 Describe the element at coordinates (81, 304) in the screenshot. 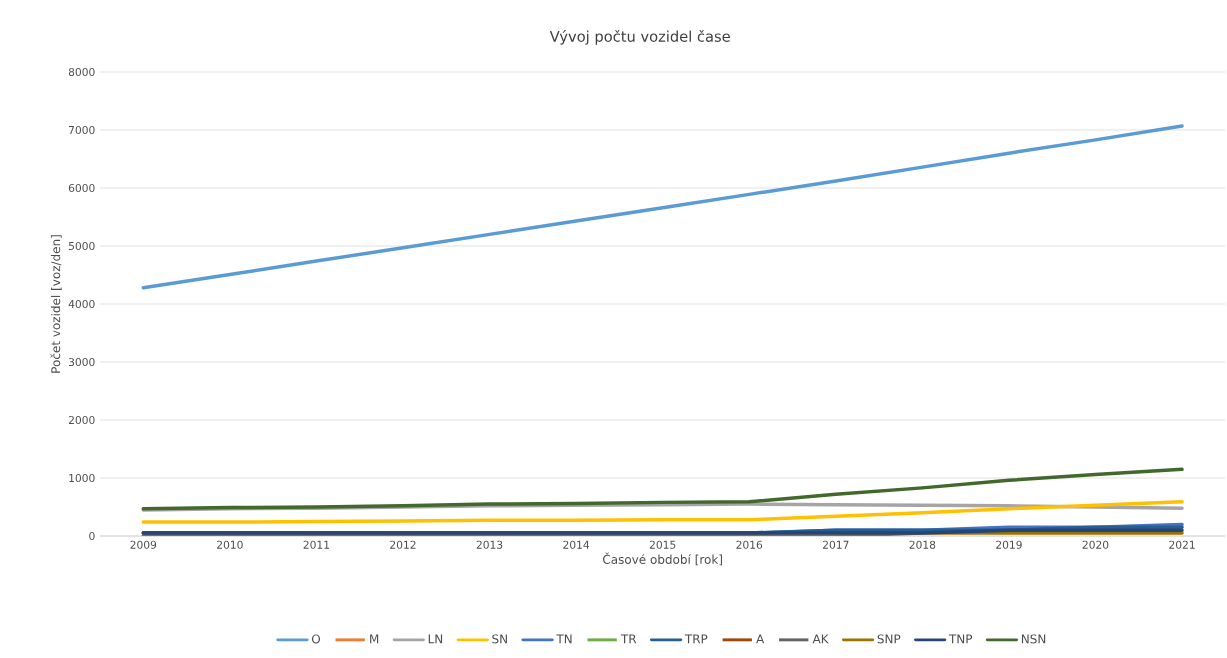

I see `y-tick-label: 4000` at that location.